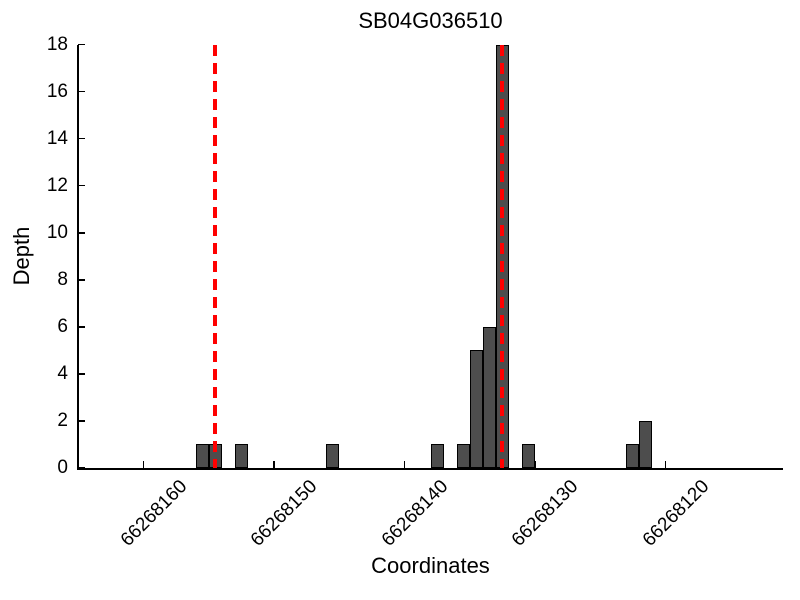 The width and height of the screenshot is (800, 600). I want to click on y-tick-label: 18, so click(57, 44).